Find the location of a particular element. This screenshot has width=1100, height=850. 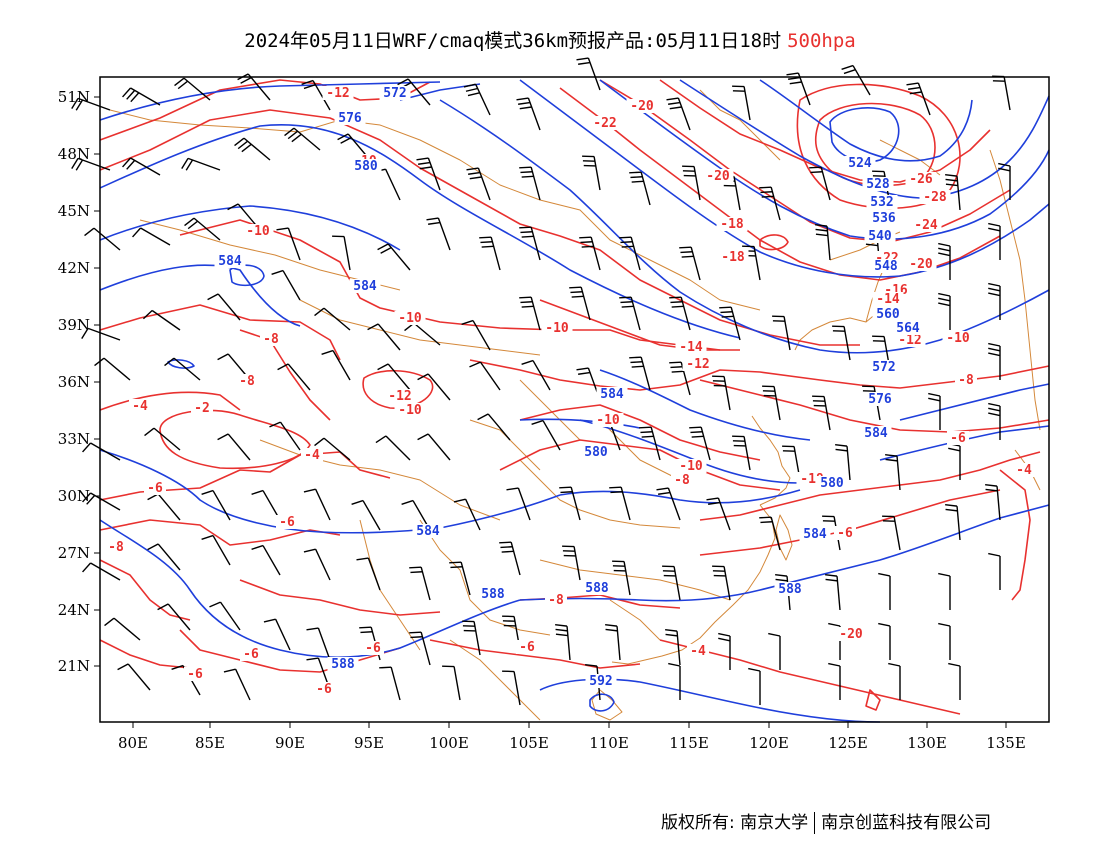

border-line is located at coordinates (495, 680).